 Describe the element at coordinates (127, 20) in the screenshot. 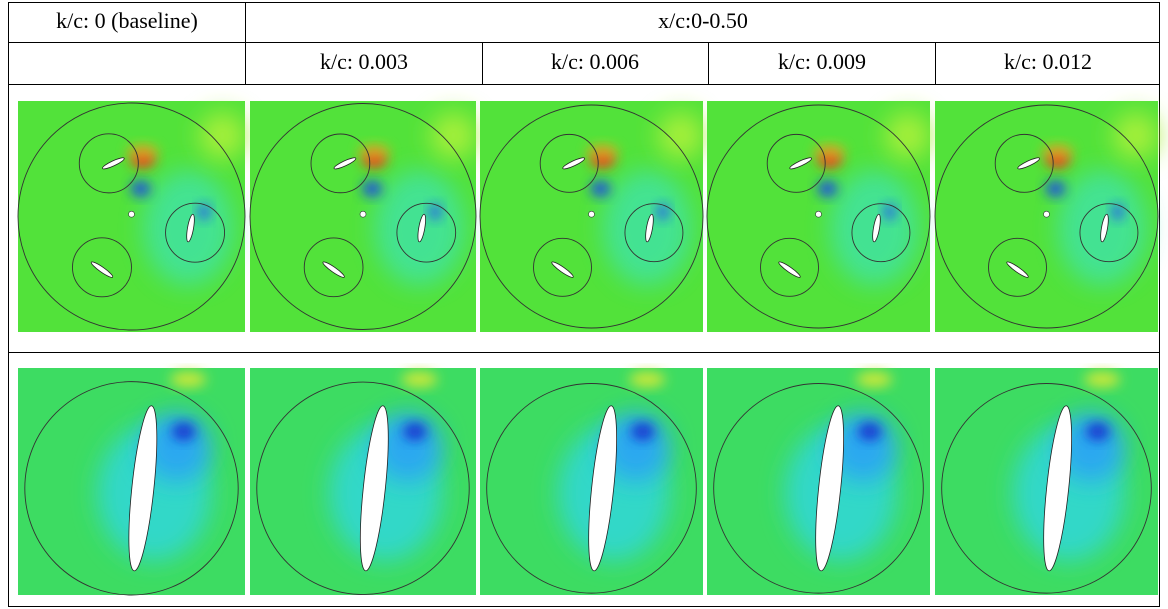

I see `header-baseline: k/c: 0 (baseline)` at that location.